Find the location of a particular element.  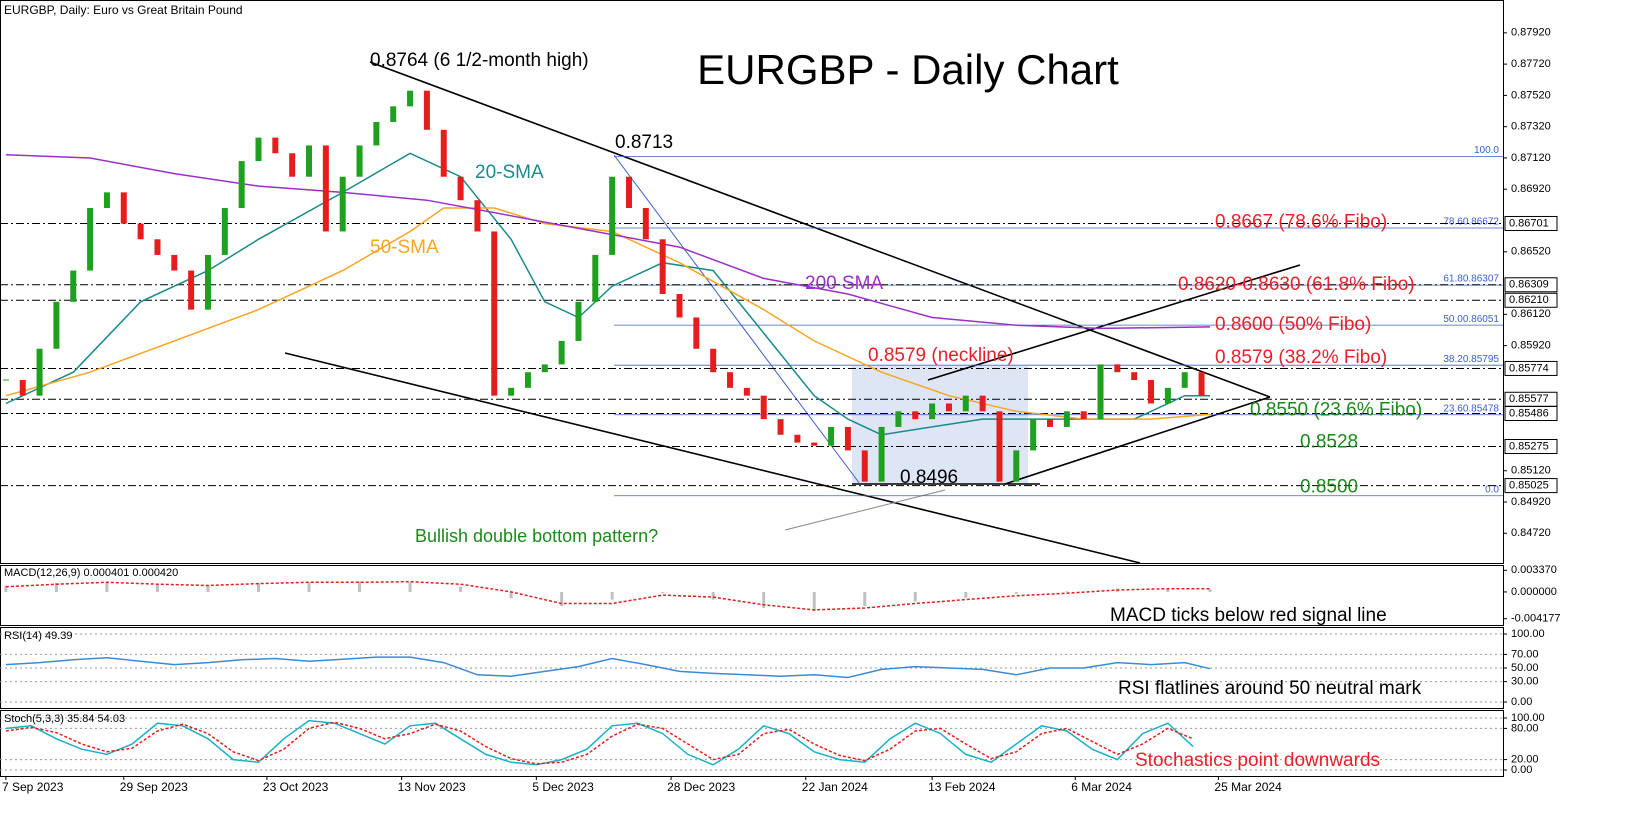

panel-note: Stochastics point downwards is located at coordinates (1257, 760).